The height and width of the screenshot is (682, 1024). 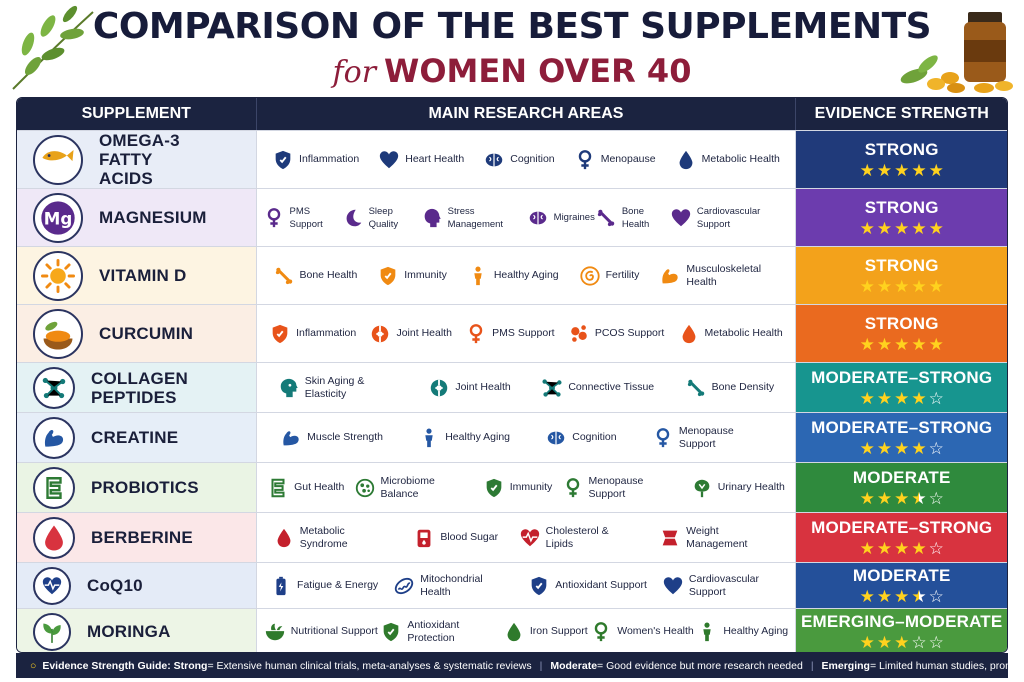 I want to click on research-area-label: Healthy Aging, so click(x=478, y=437).